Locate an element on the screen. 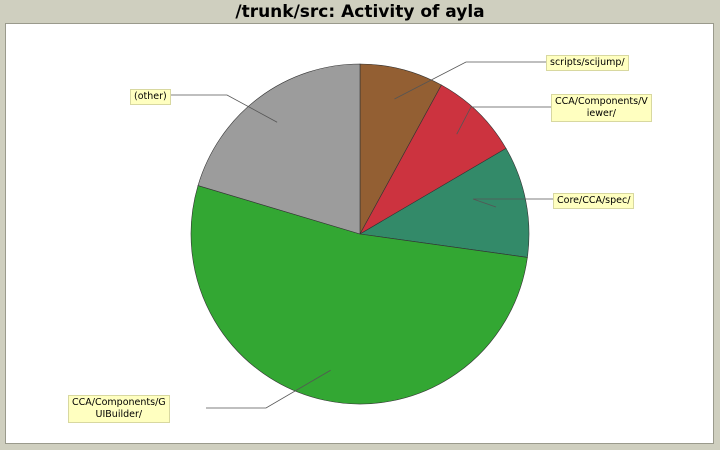 This screenshot has height=450, width=720. pie-slice-cca-components-v-iewer is located at coordinates (433, 159).